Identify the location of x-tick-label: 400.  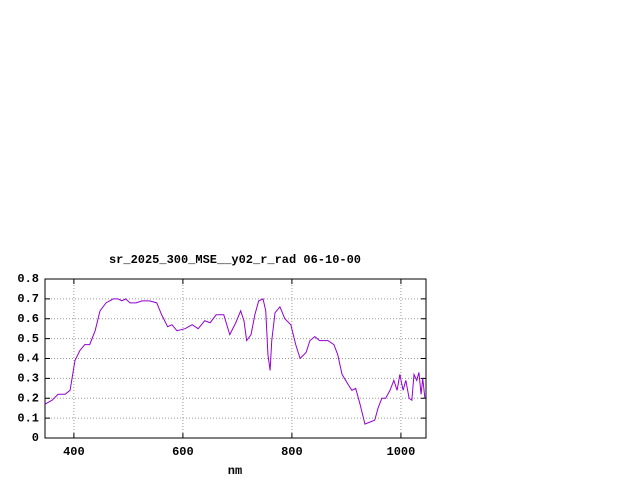
(74, 452).